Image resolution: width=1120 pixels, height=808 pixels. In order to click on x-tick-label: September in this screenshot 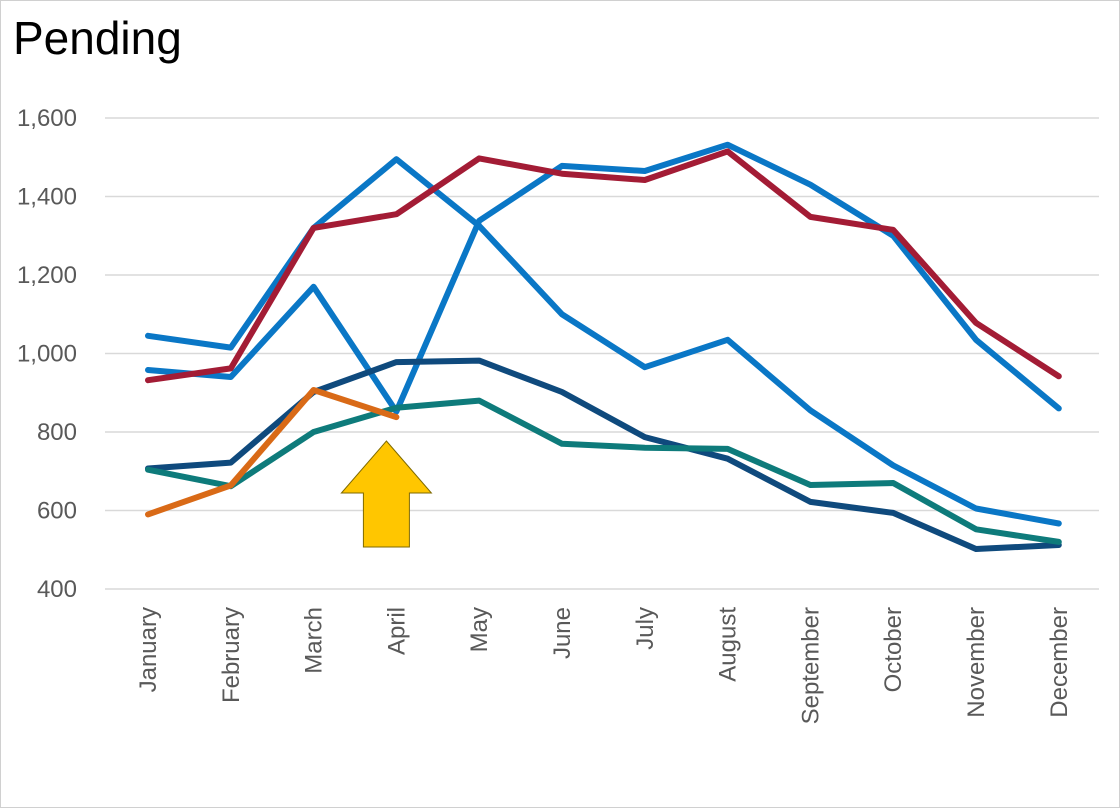, I will do `click(810, 665)`.